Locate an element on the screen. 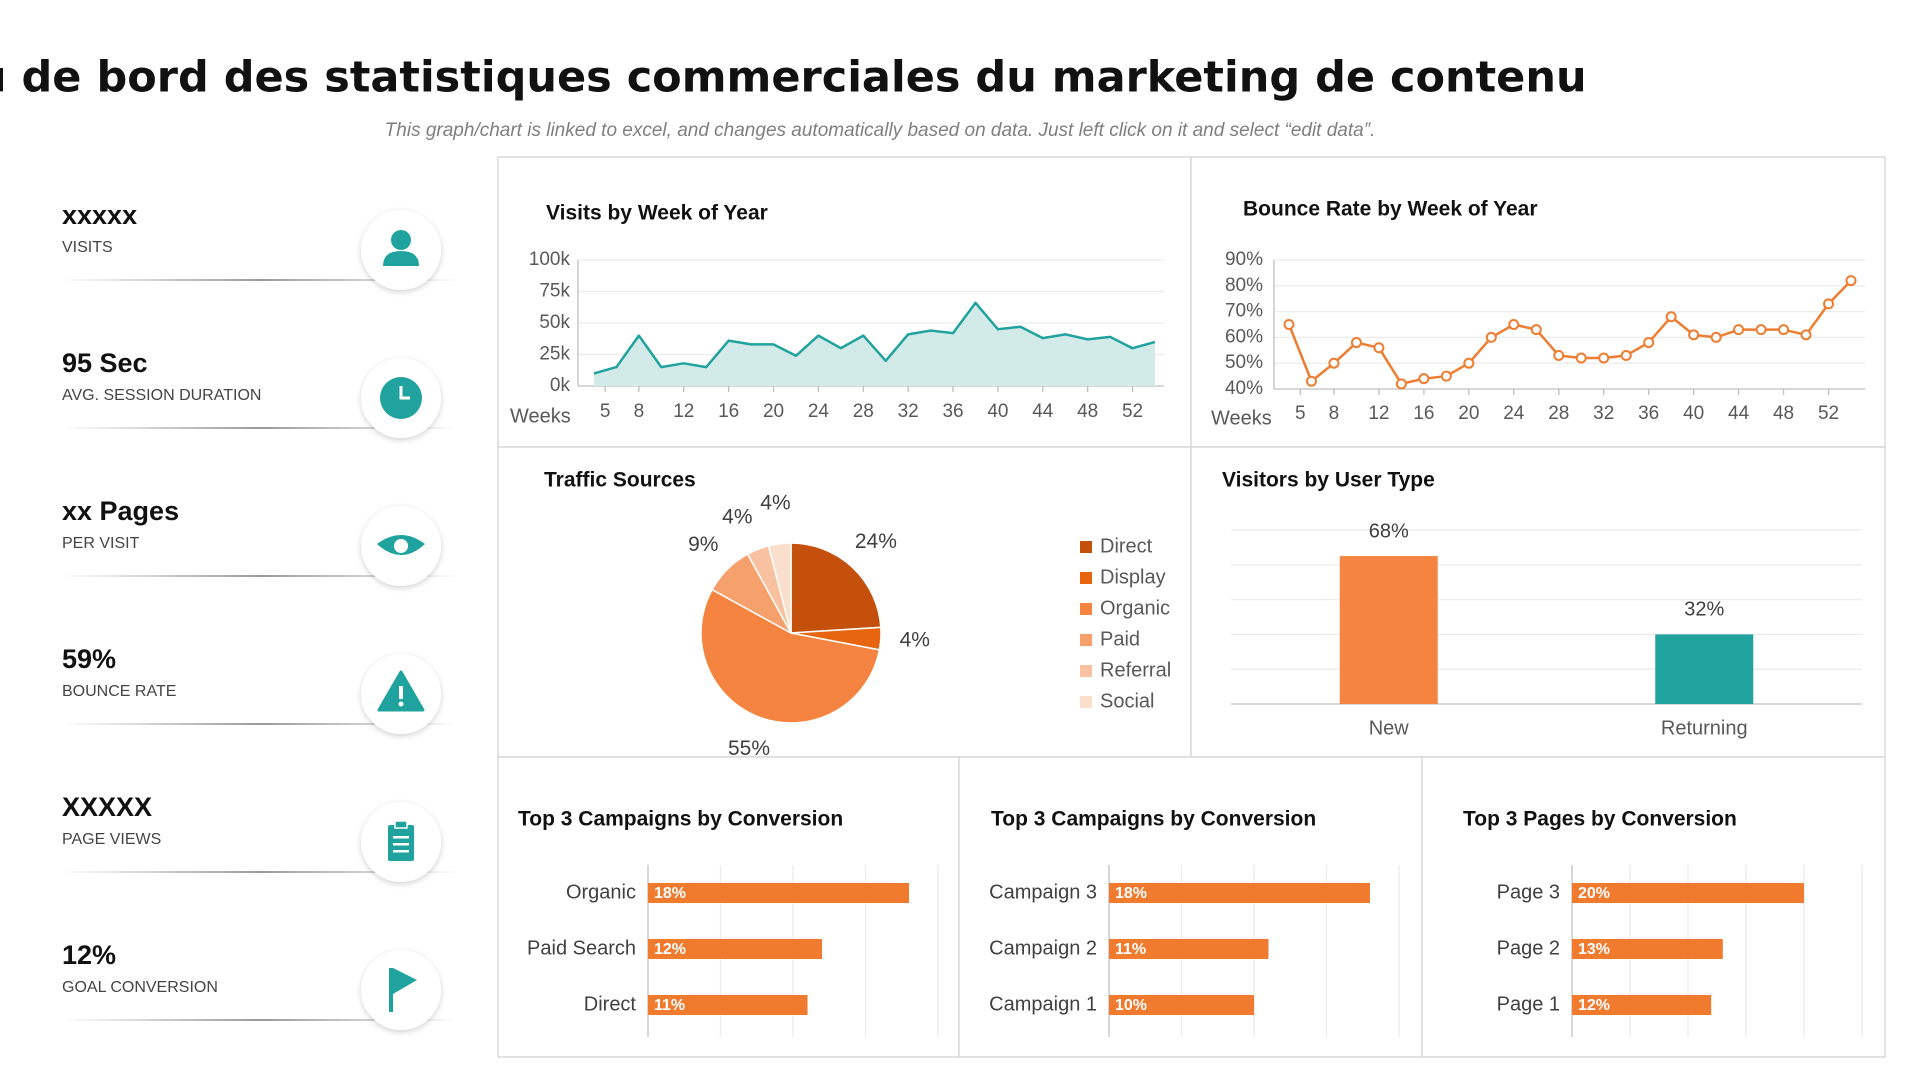 This screenshot has height=1080, width=1920. y-tick-label: 100k is located at coordinates (550, 259).